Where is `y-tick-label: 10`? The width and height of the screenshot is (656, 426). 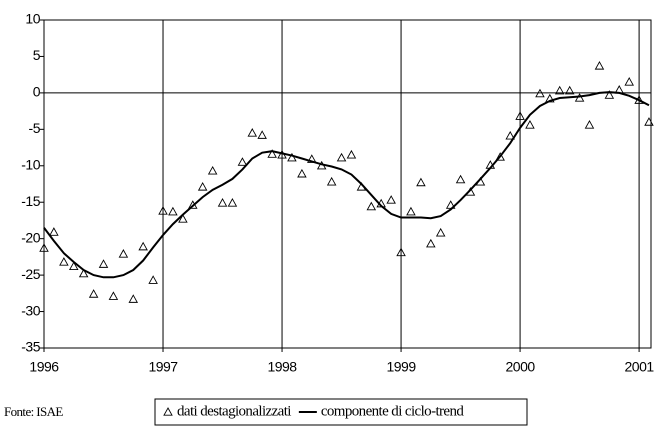
y-tick-label: 10 is located at coordinates (32, 19).